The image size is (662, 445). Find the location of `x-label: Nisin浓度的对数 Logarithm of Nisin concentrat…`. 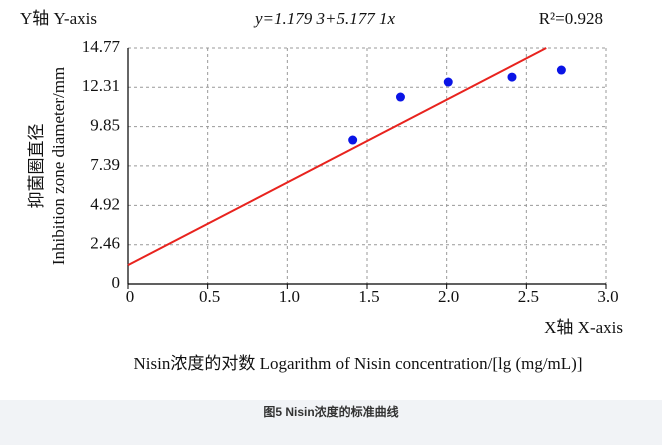

x-label: Nisin浓度的对数 Logarithm of Nisin concentrat… is located at coordinates (357, 363).